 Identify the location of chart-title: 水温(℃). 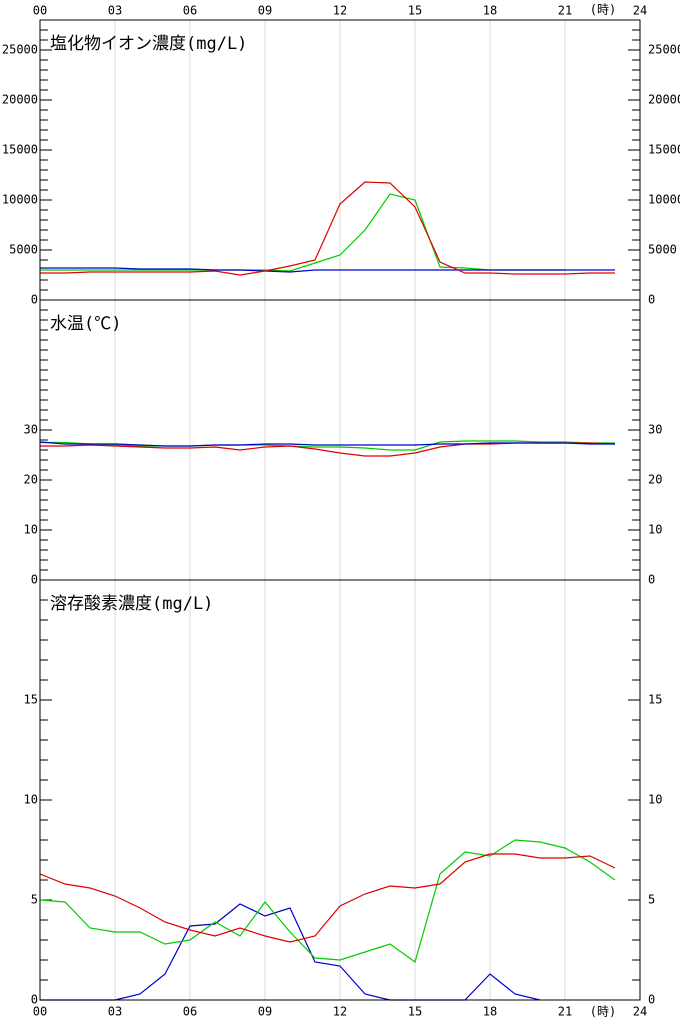
(85, 324).